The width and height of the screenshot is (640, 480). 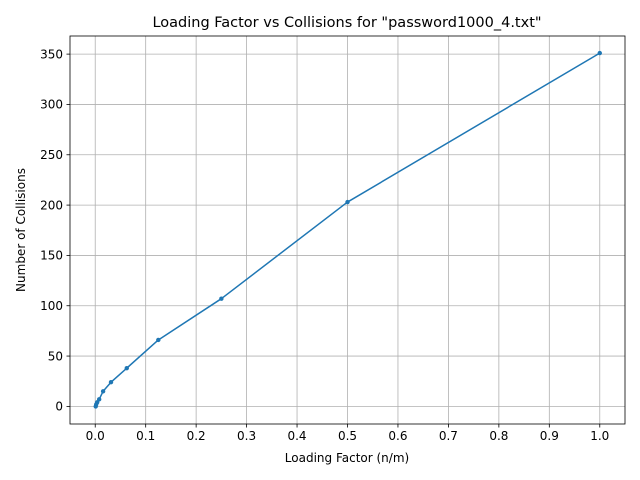 I want to click on x-tick-label: 0.0, so click(x=95, y=436).